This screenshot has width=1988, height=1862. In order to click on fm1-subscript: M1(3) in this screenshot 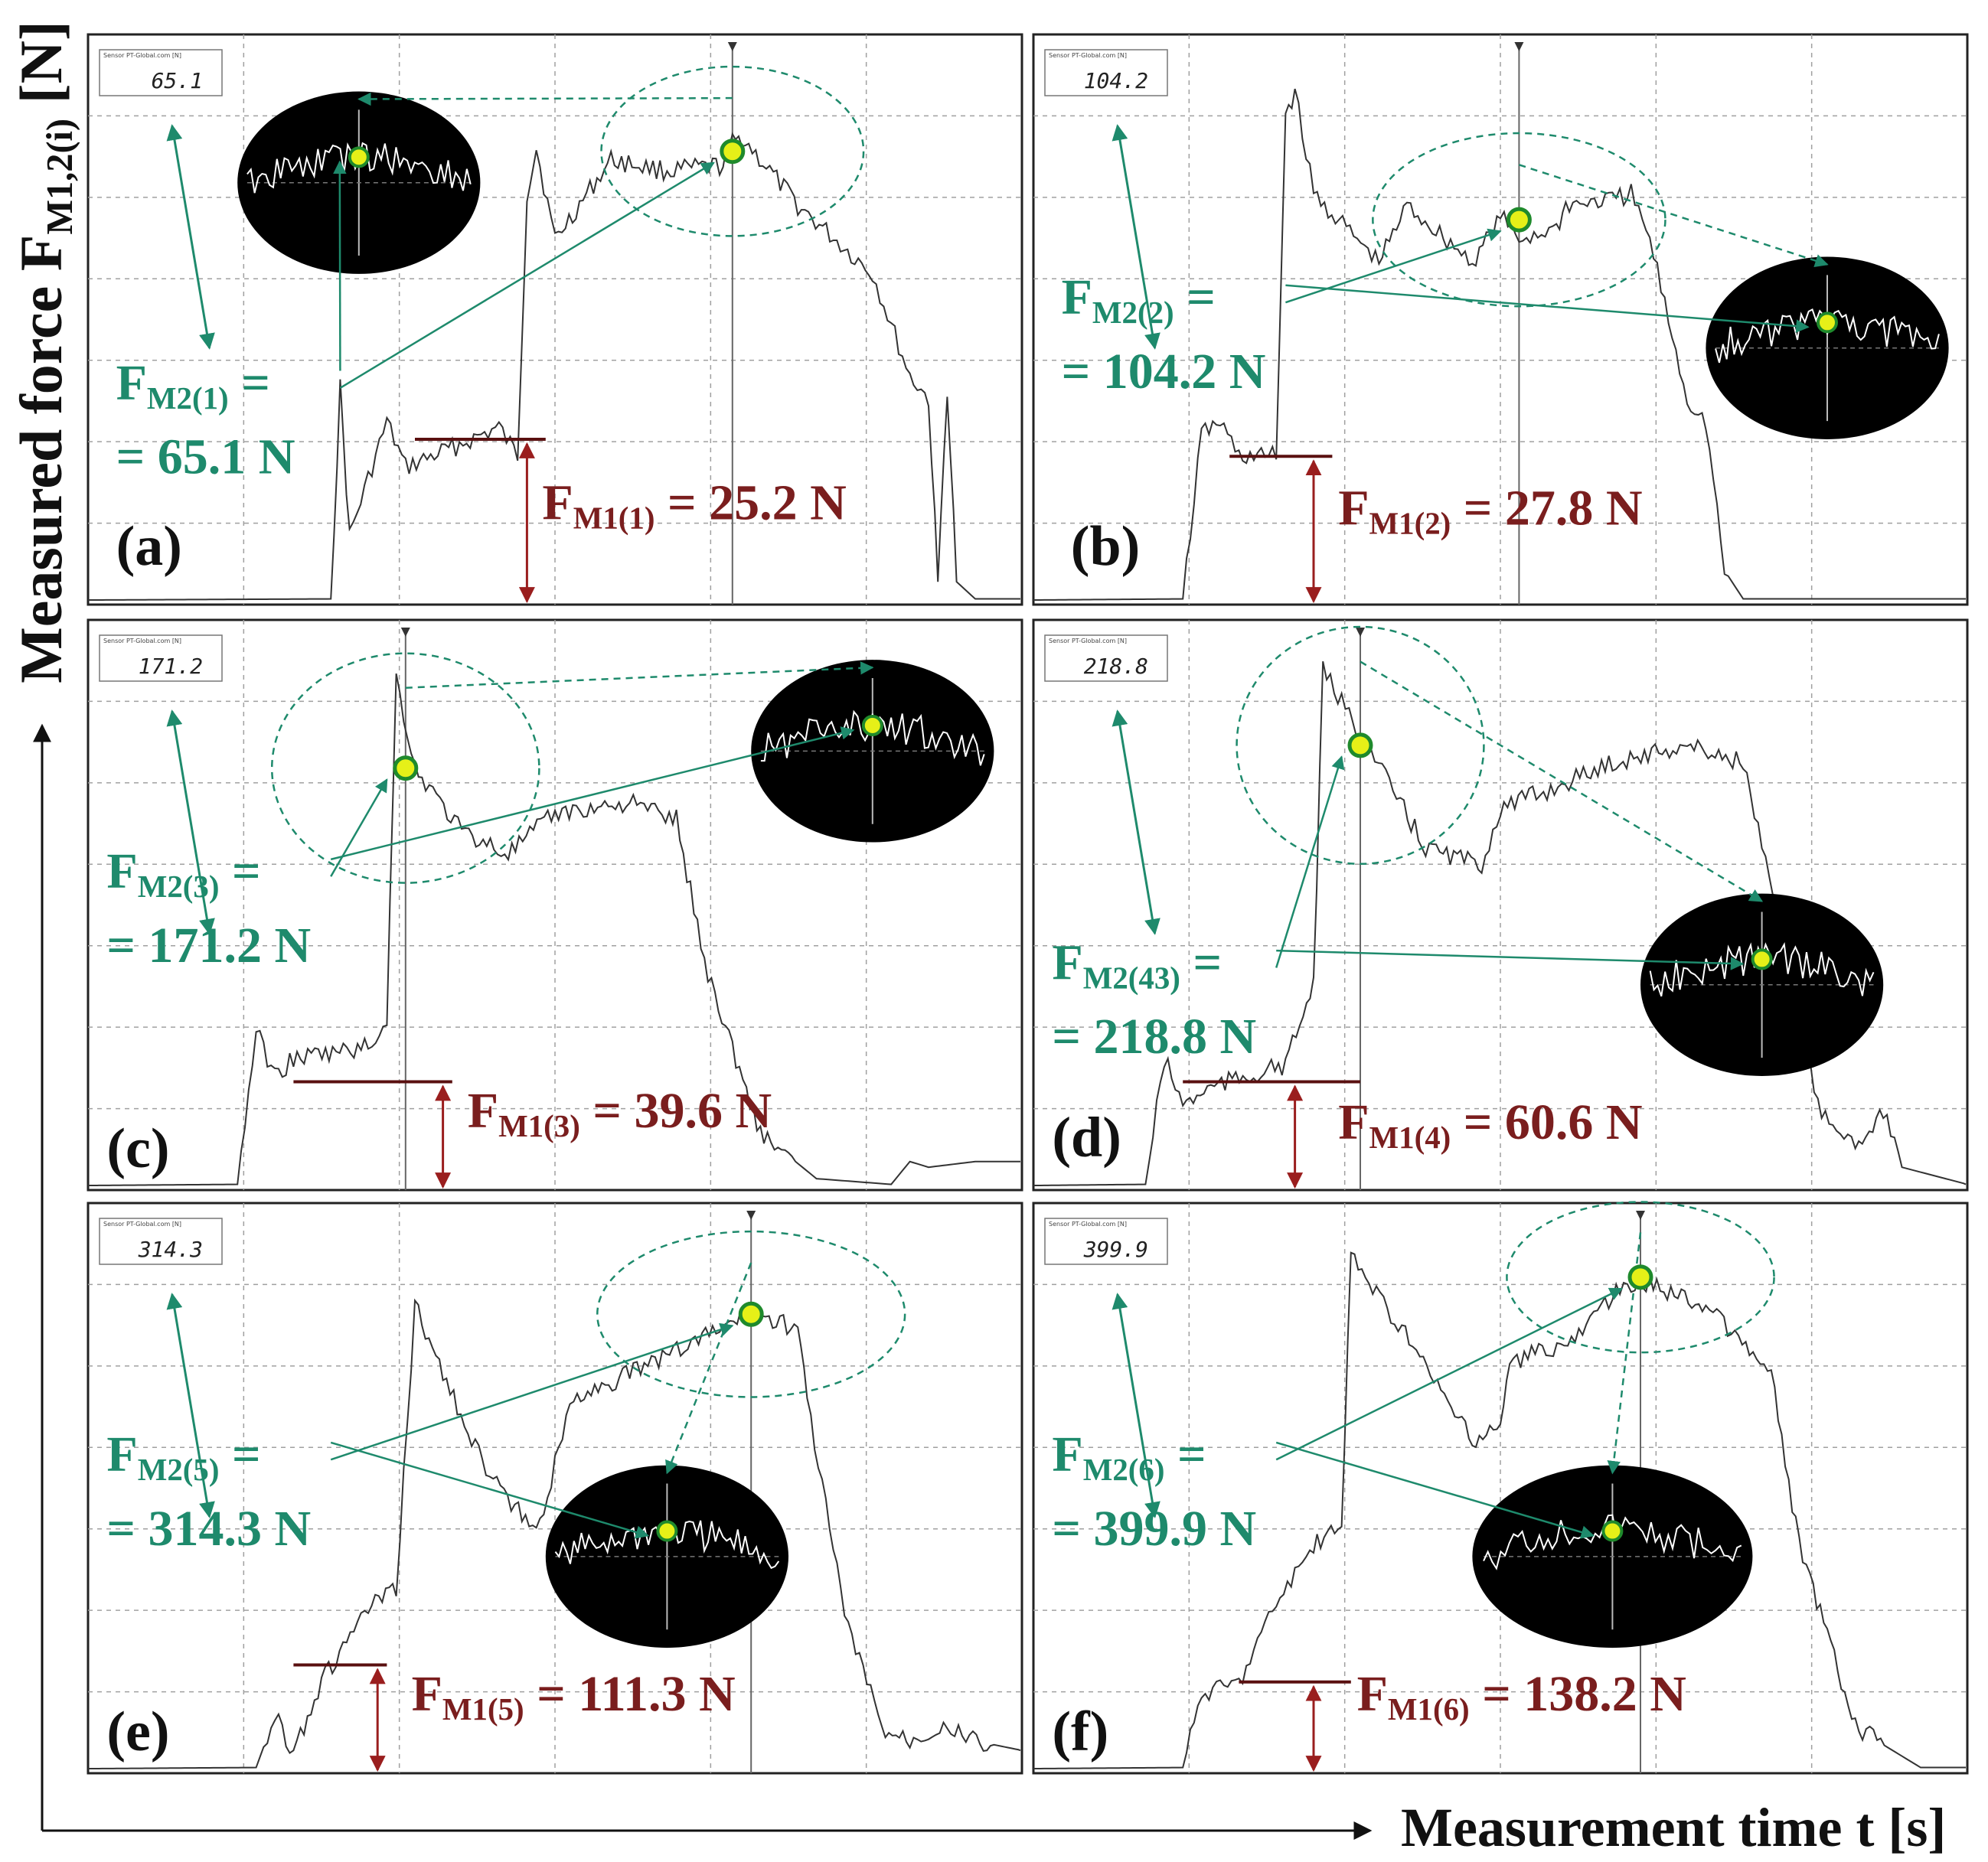, I will do `click(539, 1126)`.